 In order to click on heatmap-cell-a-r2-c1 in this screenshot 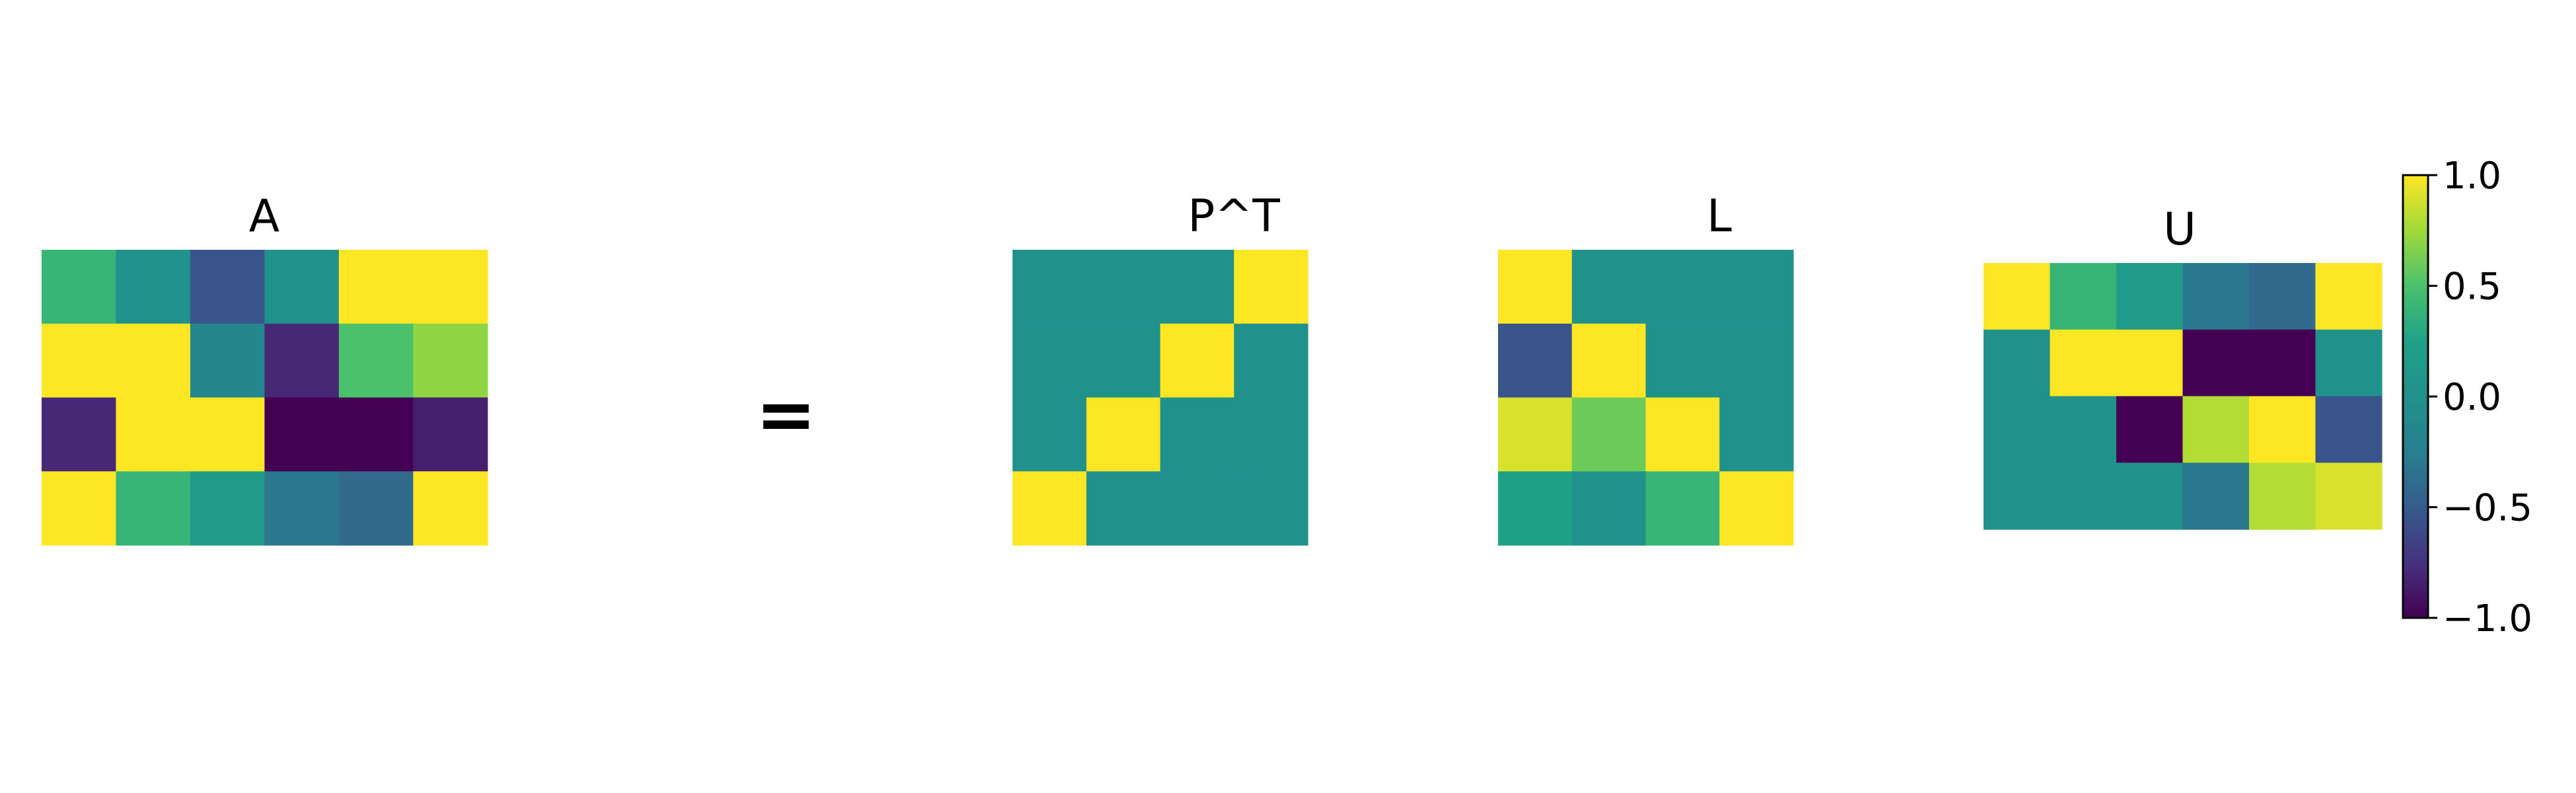, I will do `click(154, 434)`.